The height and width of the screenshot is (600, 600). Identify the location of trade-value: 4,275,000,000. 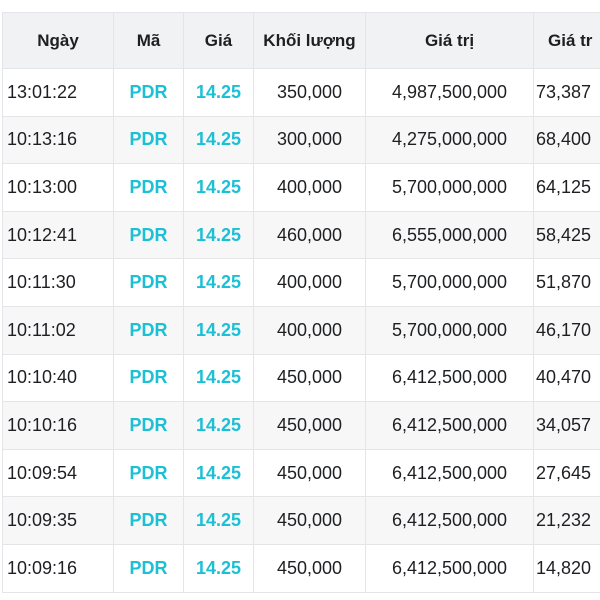
(449, 140).